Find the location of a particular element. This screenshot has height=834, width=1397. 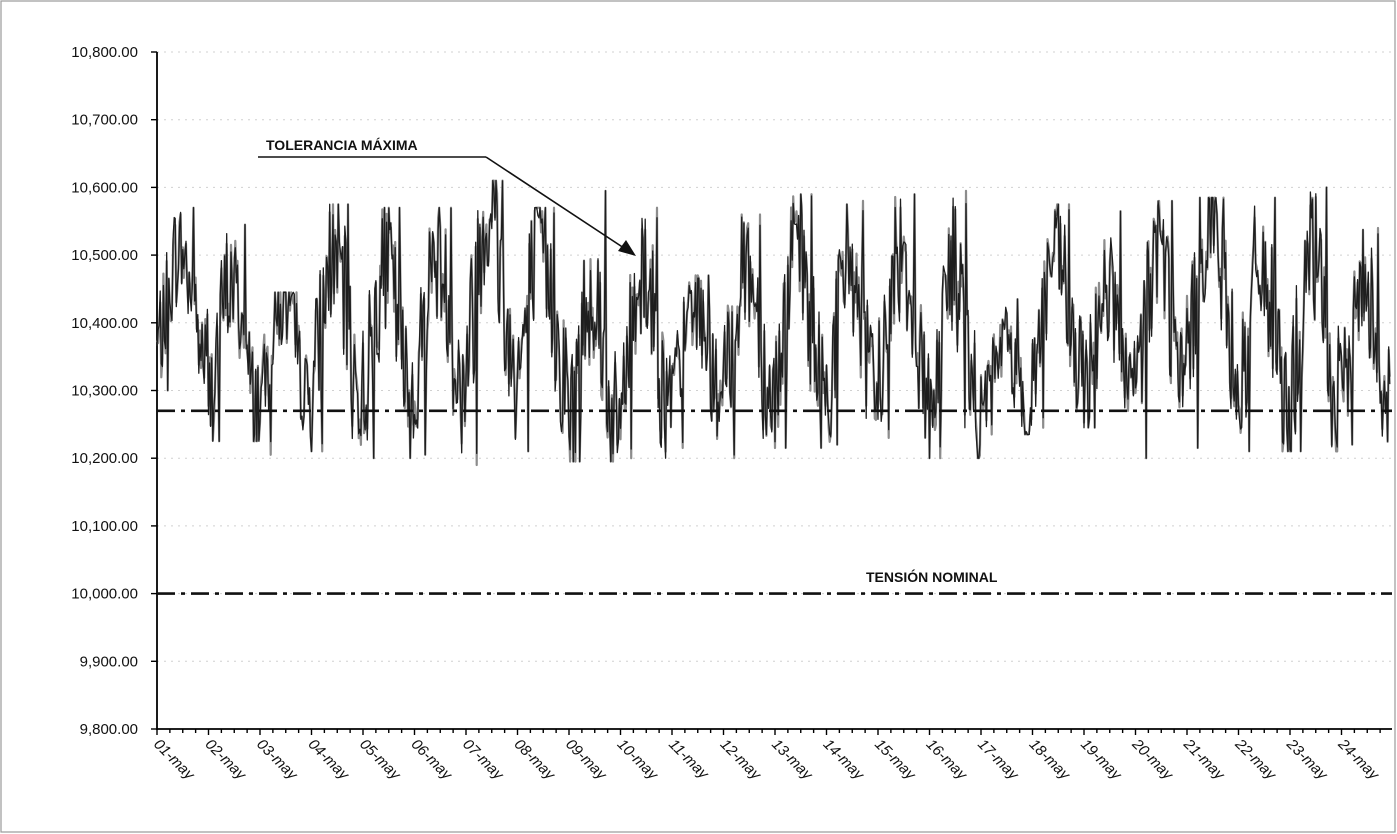

y-tick-label-2: 10,600.00 is located at coordinates (104, 187).